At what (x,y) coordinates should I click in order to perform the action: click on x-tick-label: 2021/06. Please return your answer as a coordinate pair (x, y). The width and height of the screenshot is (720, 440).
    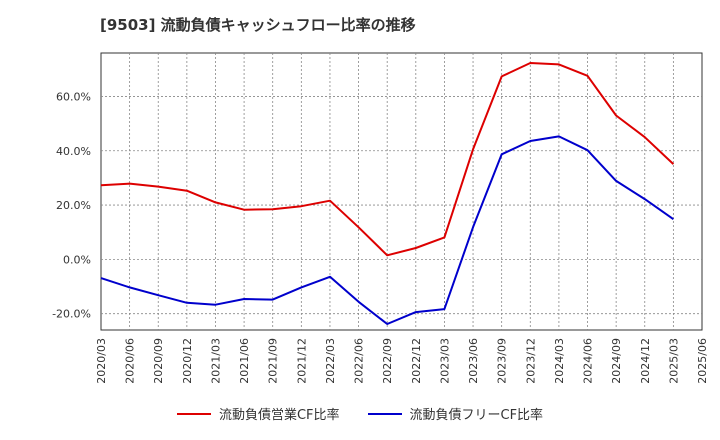
    Looking at the image, I should click on (244, 361).